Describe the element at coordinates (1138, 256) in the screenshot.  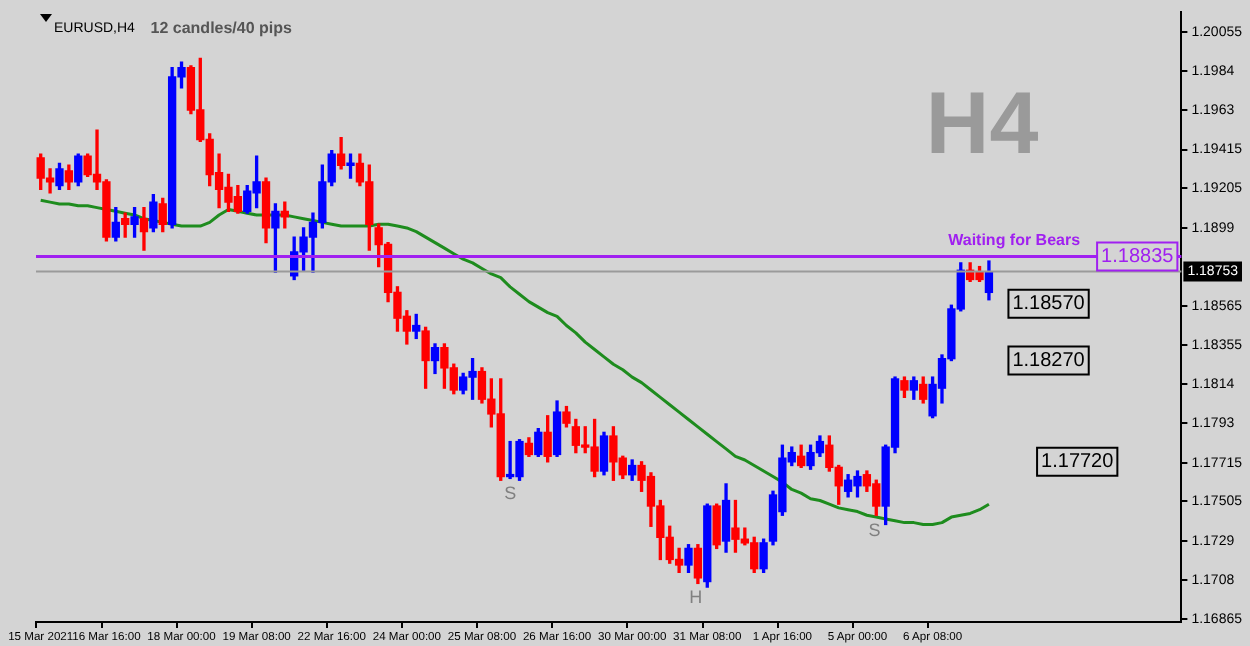
I see `ref-line-label: 1.18835` at that location.